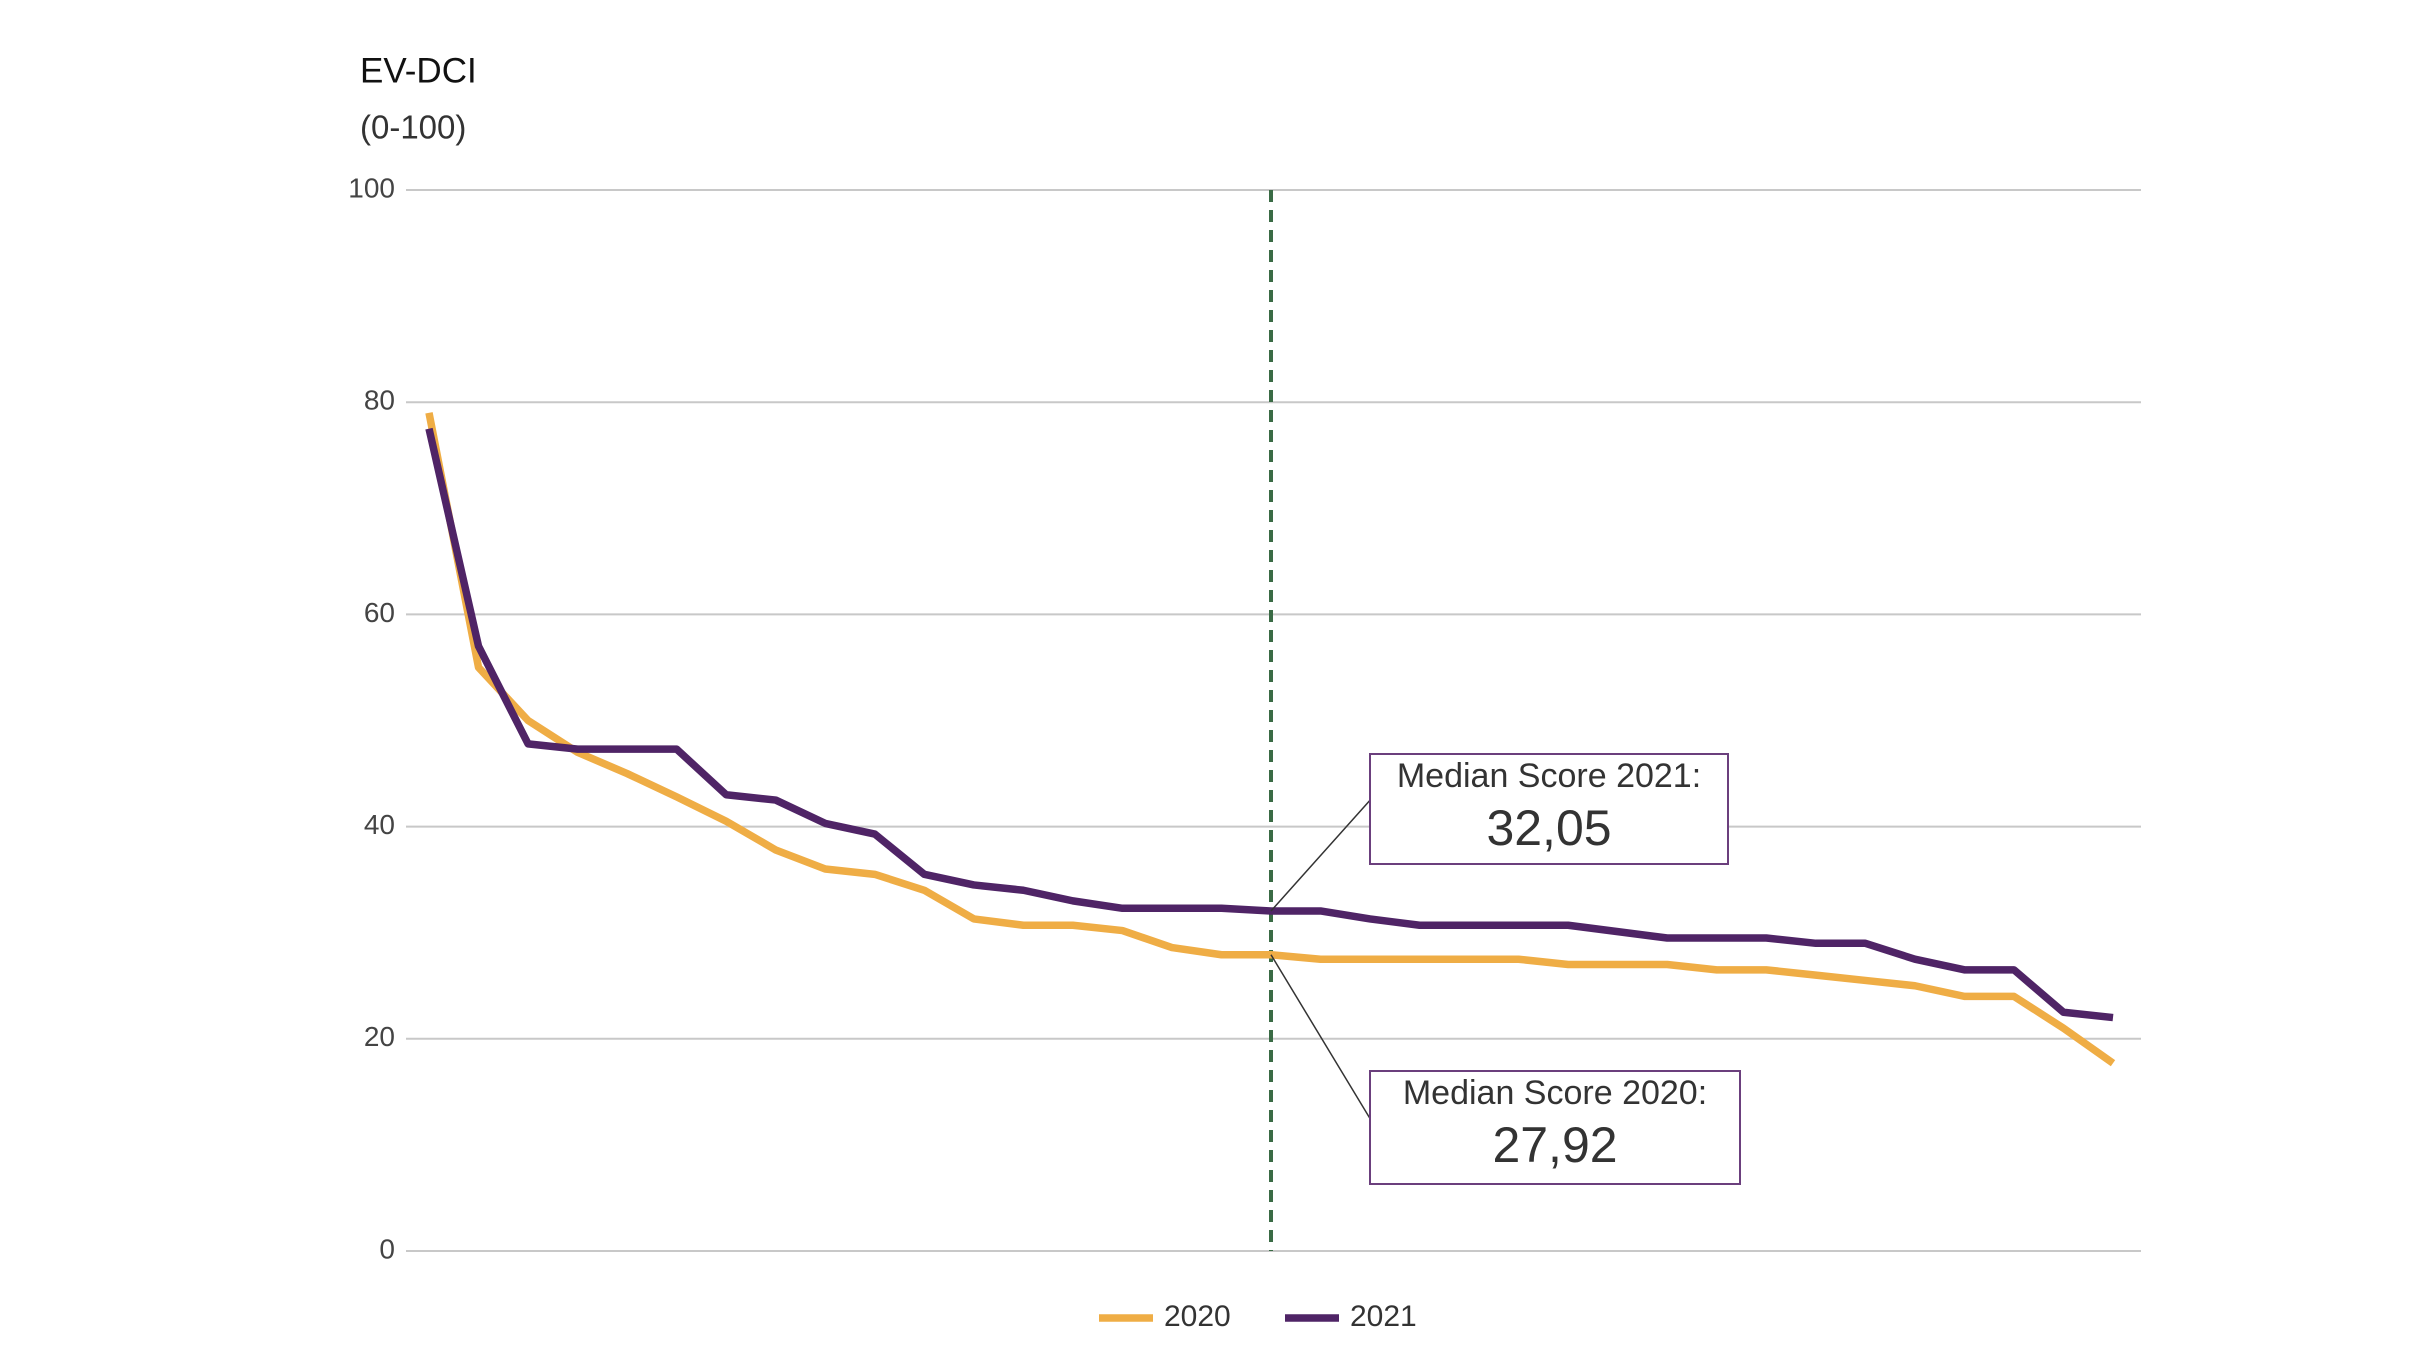  Describe the element at coordinates (379, 612) in the screenshot. I see `y-tick-label: 60` at that location.